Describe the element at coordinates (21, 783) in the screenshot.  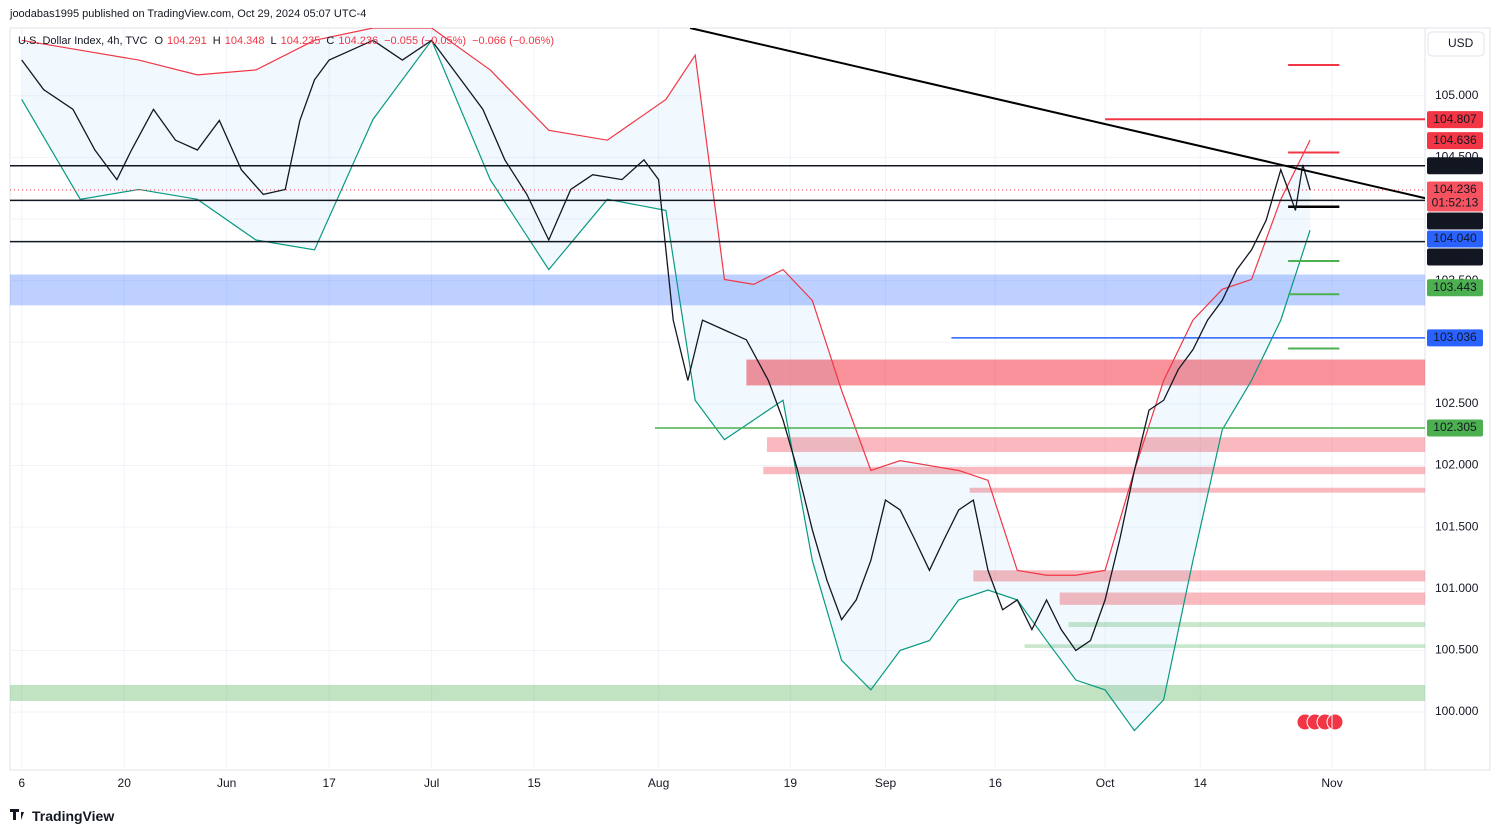
I see `x-tick-label: 6` at that location.